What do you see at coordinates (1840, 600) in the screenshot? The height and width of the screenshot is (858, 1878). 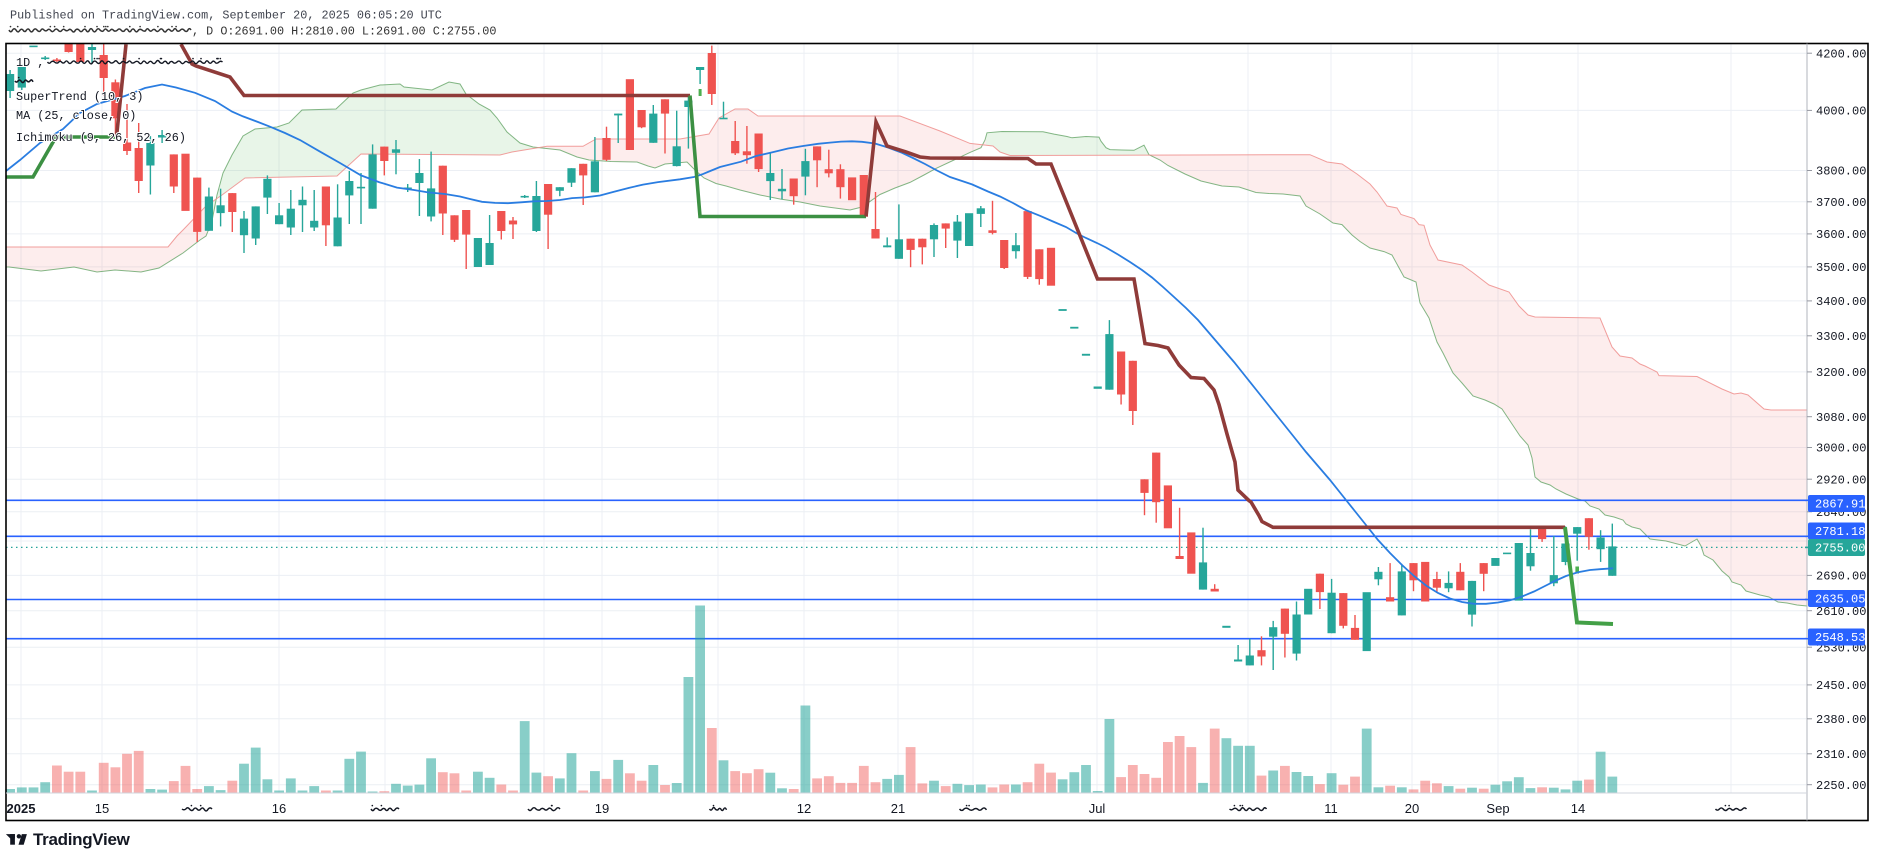 I see `svg-text: 2635.05` at bounding box center [1840, 600].